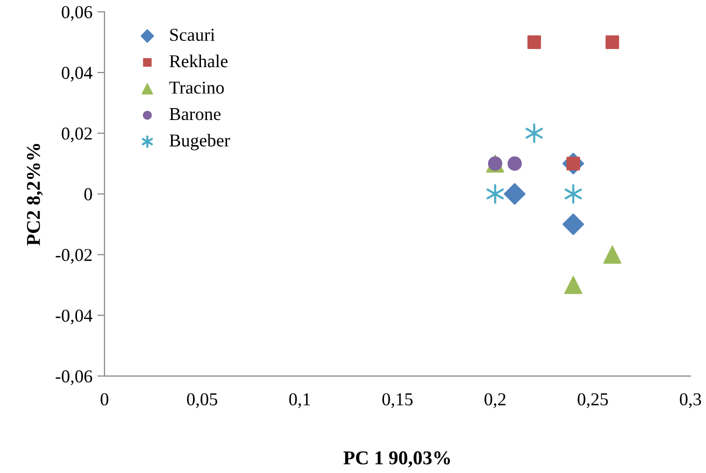 The image size is (706, 473). What do you see at coordinates (200, 142) in the screenshot?
I see `legend-label: Bugeber` at bounding box center [200, 142].